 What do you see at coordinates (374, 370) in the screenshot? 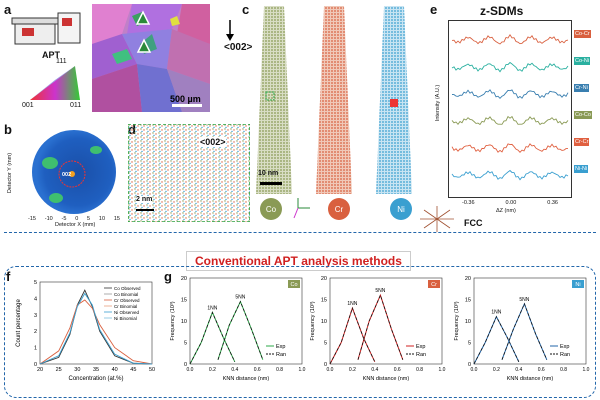
I see `g-xtick: 0.4` at bounding box center [374, 370].